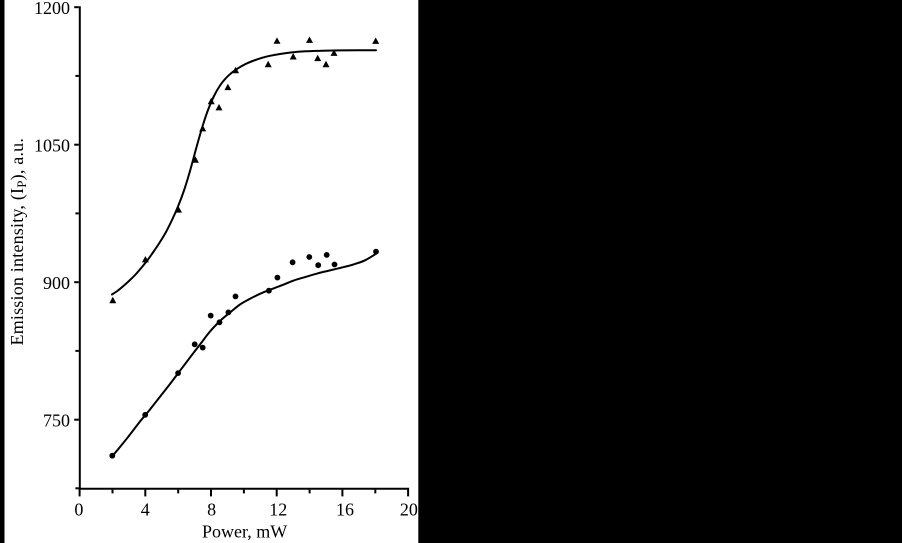  Describe the element at coordinates (211, 510) in the screenshot. I see `svg-text: 8` at that location.